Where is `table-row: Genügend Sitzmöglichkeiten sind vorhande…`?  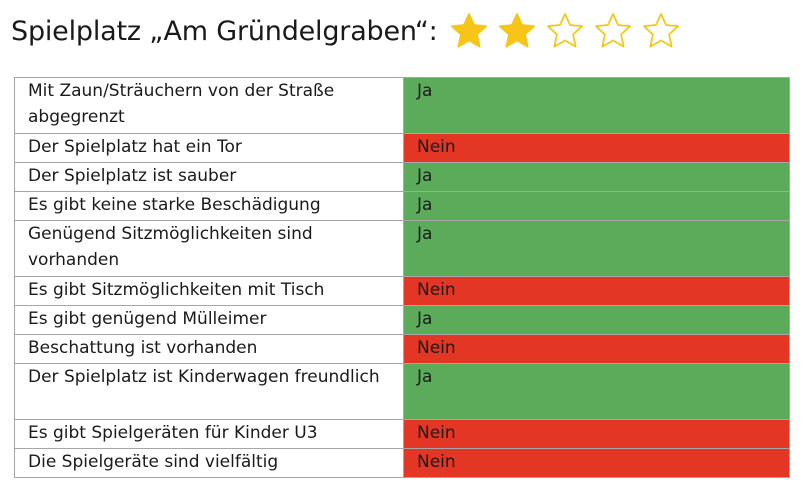
table-row: Genügend Sitzmöglichkeiten sind vorhande… is located at coordinates (402, 248).